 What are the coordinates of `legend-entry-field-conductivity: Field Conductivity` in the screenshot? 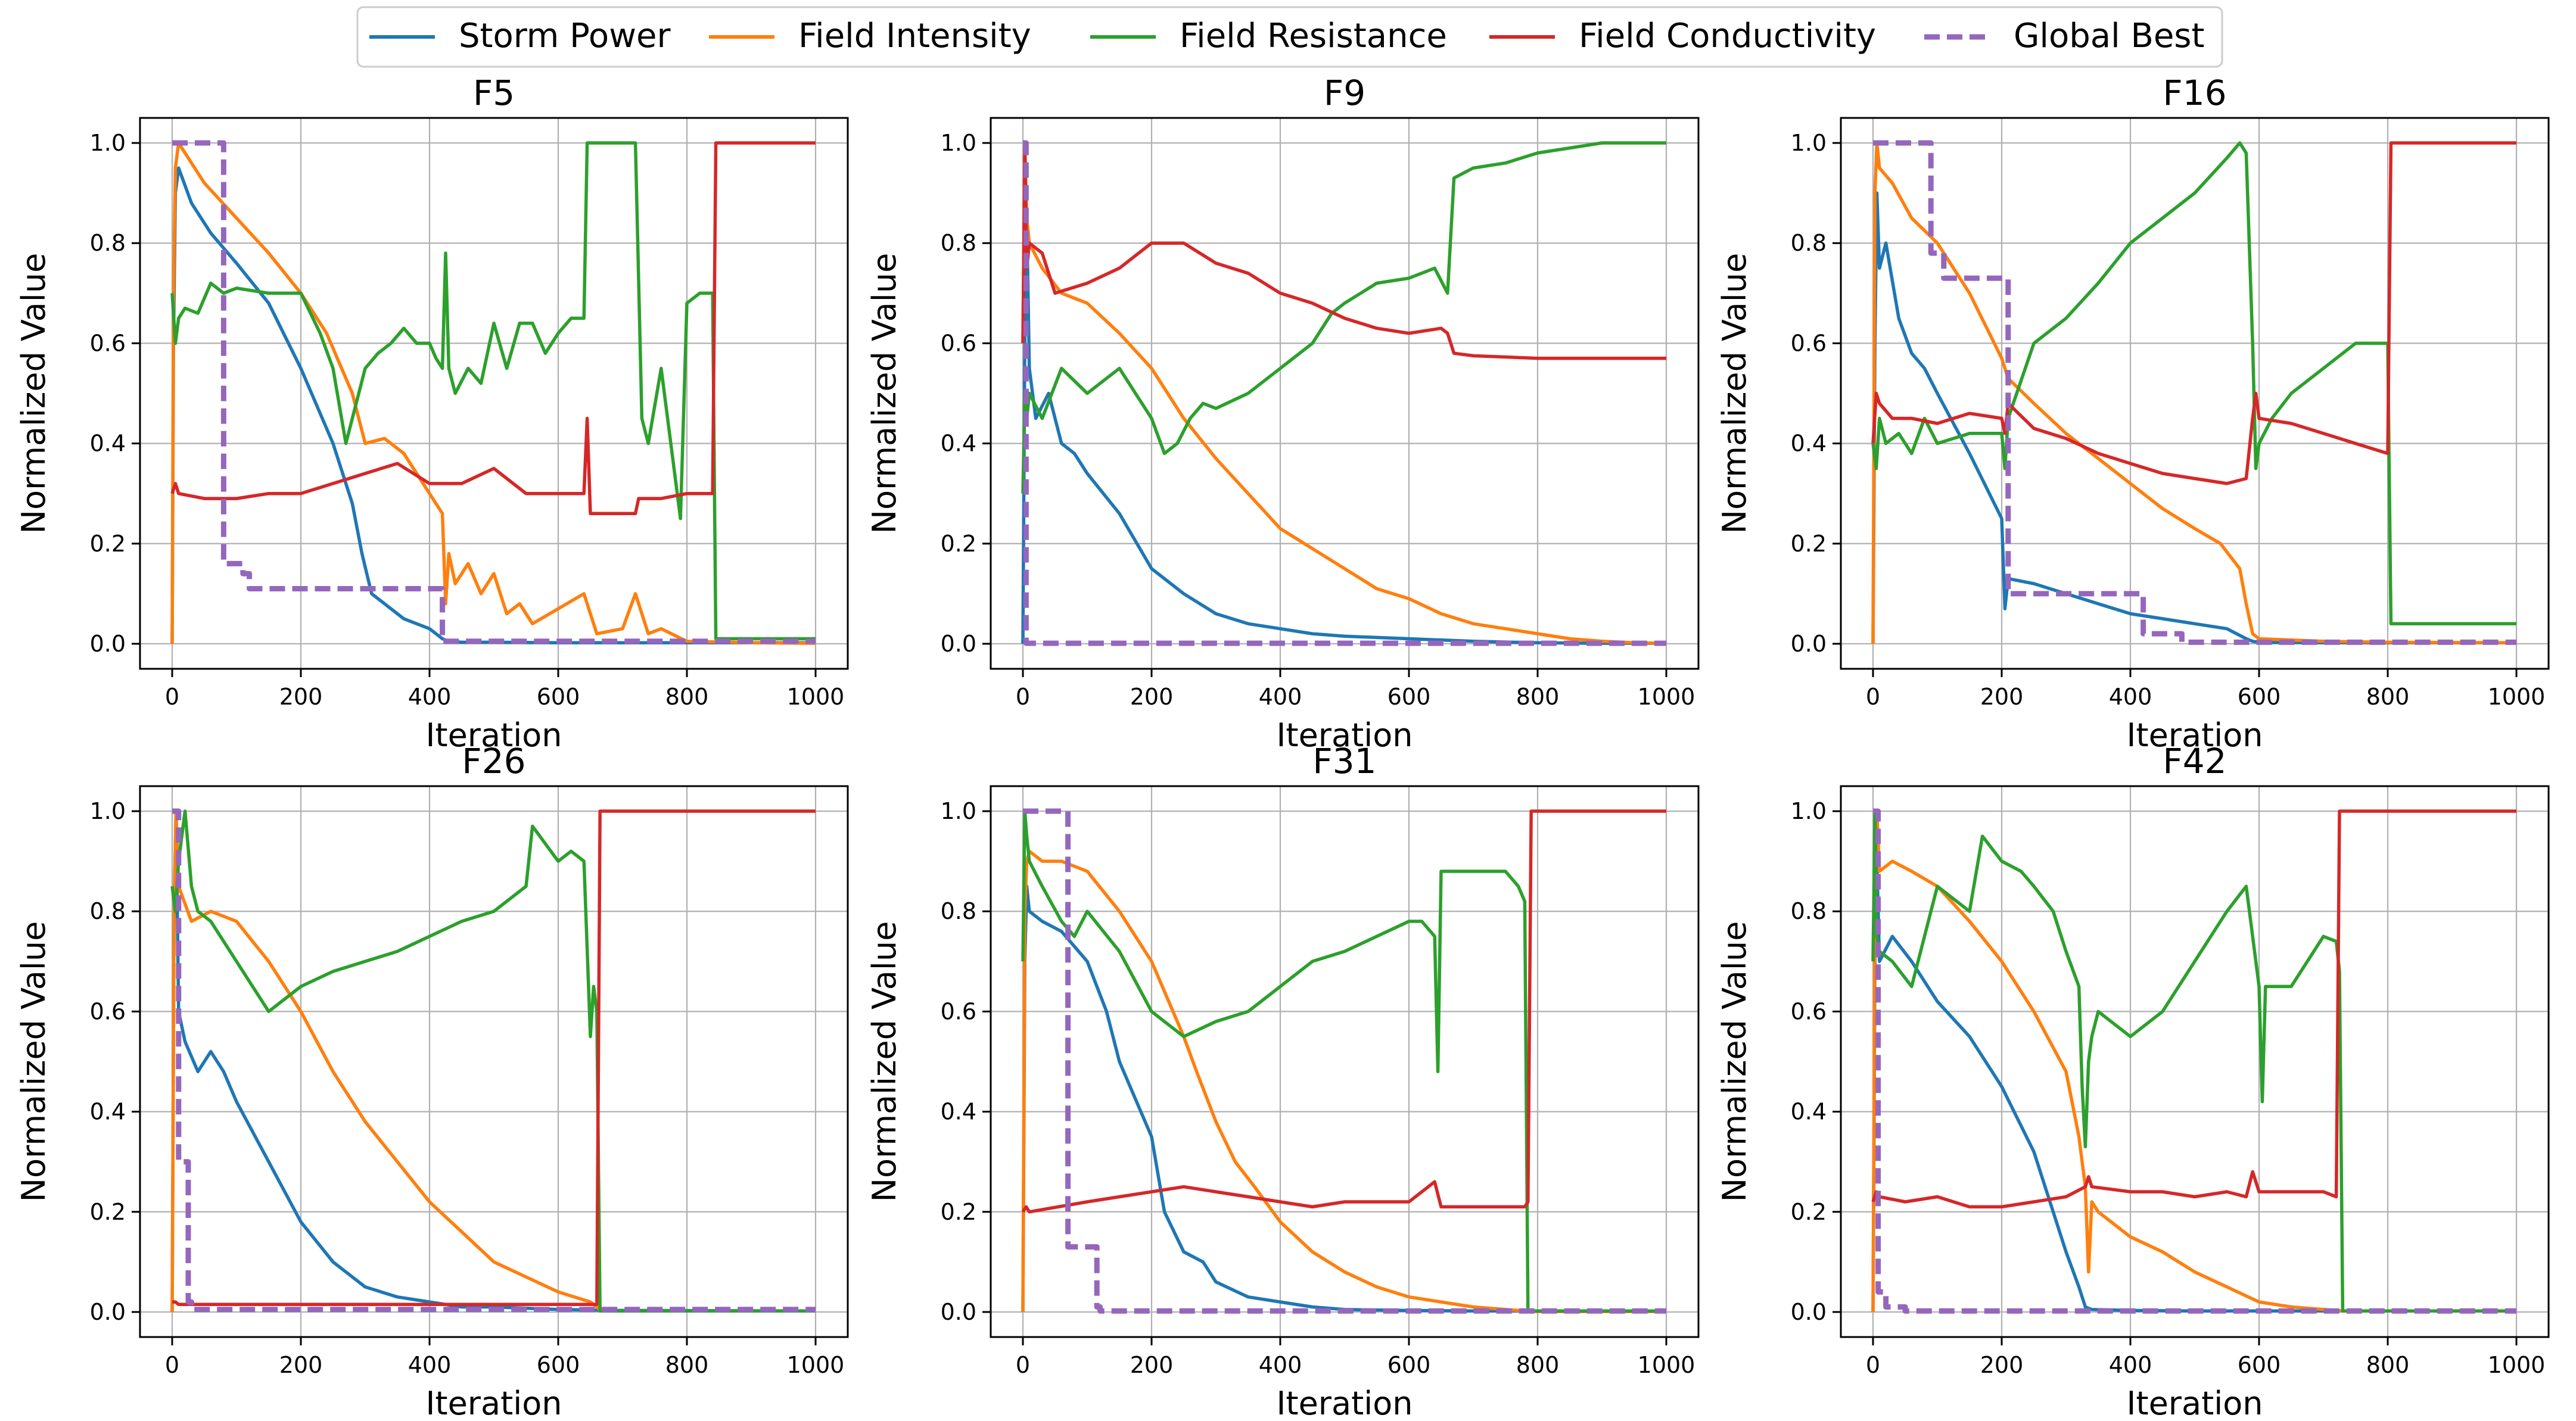 It's located at (1682, 36).